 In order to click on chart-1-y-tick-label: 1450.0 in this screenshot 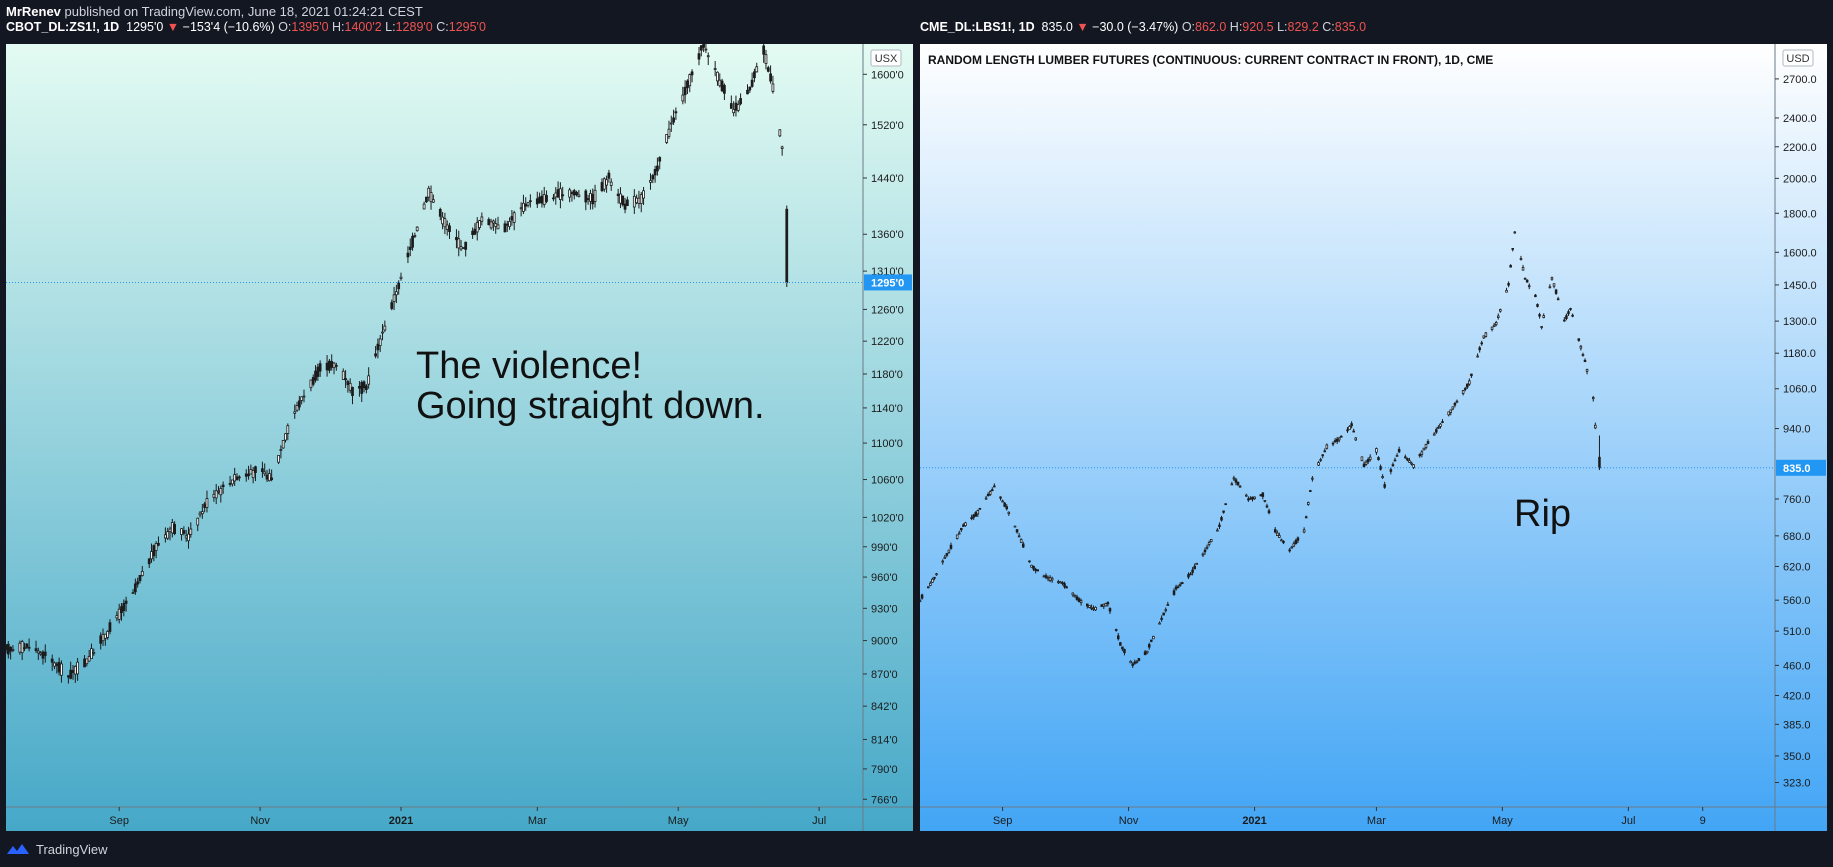, I will do `click(1800, 286)`.